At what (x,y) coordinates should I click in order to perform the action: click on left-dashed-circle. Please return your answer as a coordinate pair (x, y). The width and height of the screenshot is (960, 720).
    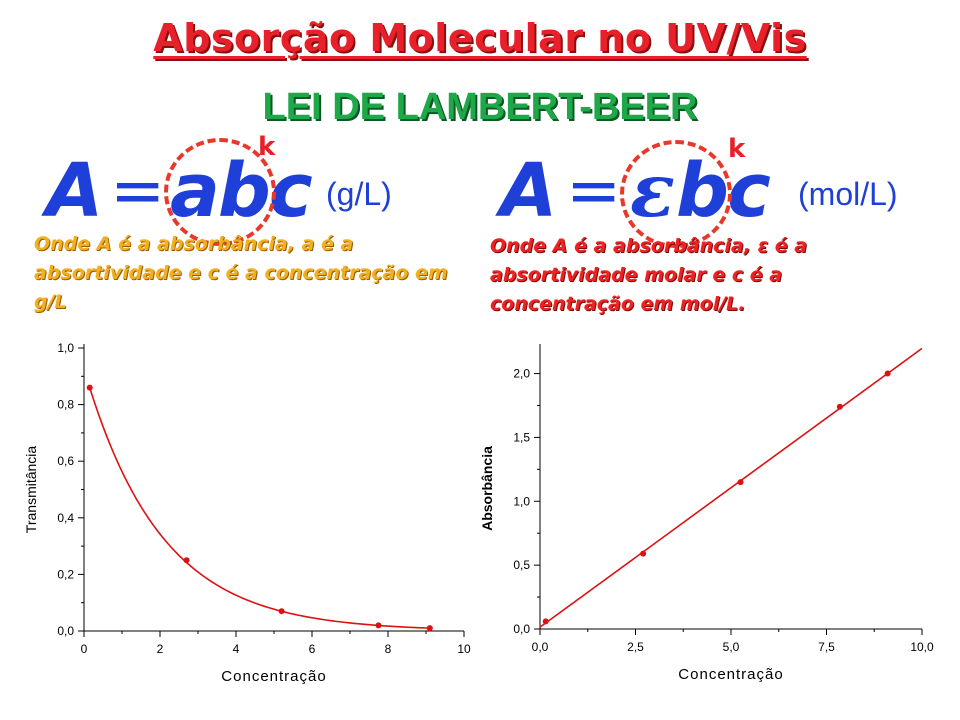
    Looking at the image, I should click on (220, 192).